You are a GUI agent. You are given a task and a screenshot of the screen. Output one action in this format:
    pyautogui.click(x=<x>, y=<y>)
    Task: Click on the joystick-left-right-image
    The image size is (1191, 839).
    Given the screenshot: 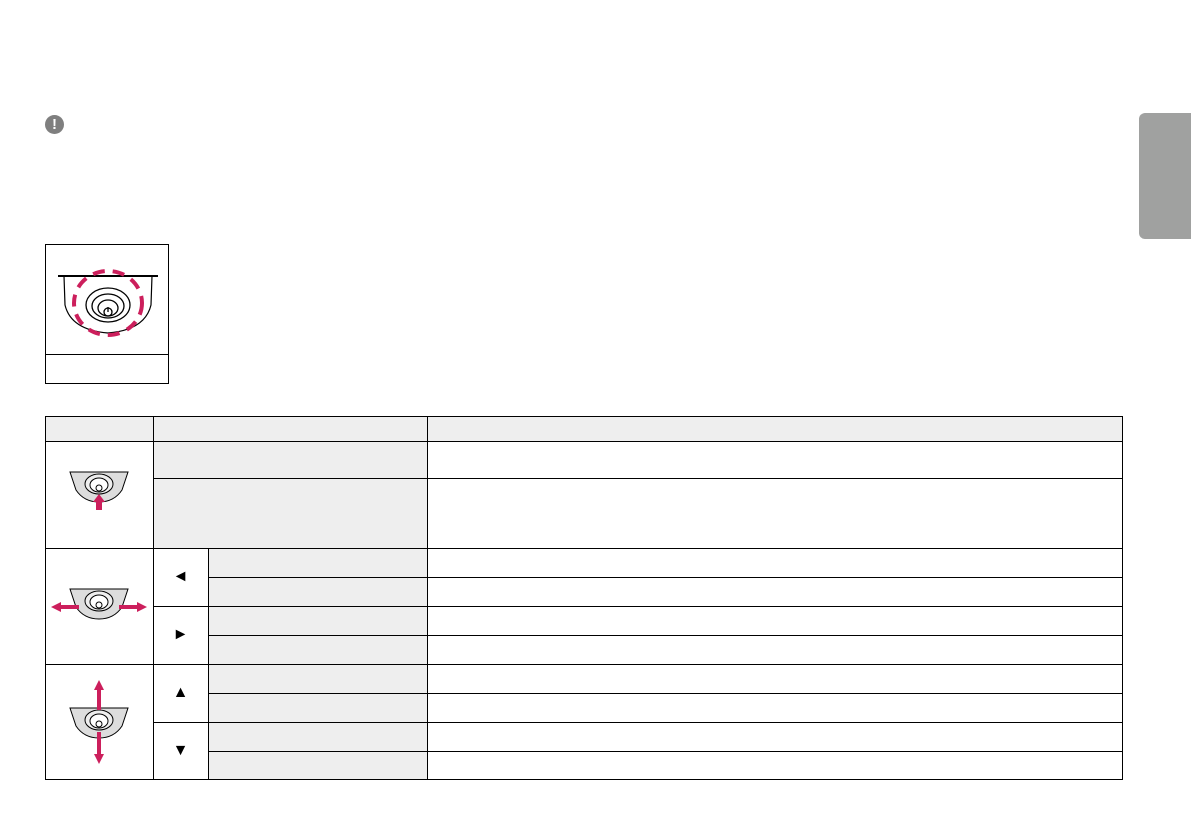 What is the action you would take?
    pyautogui.click(x=99, y=606)
    